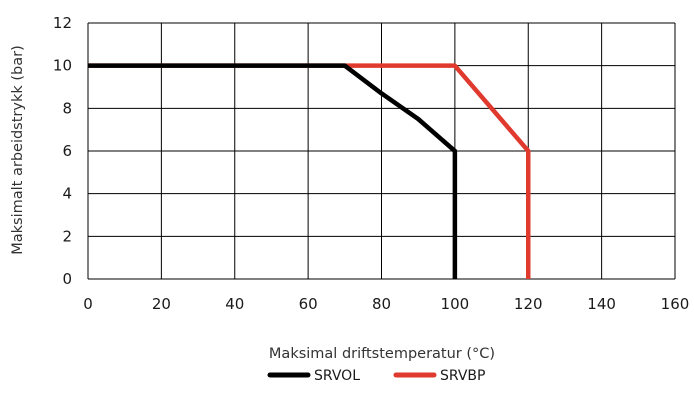 The height and width of the screenshot is (407, 694). Describe the element at coordinates (88, 304) in the screenshot. I see `x-tick-label: 0` at that location.